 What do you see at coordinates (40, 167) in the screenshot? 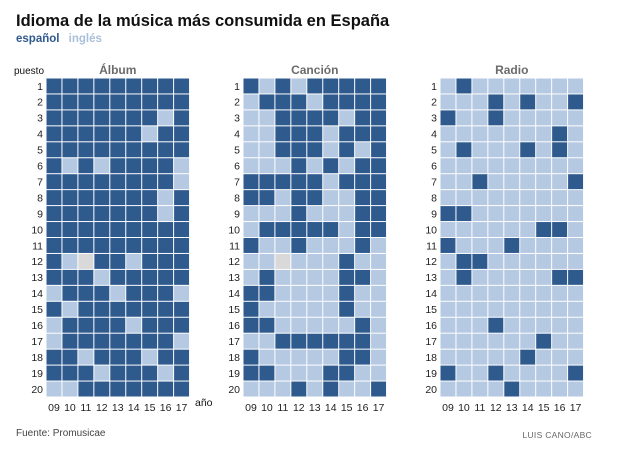
I see `rank-label: 6` at bounding box center [40, 167].